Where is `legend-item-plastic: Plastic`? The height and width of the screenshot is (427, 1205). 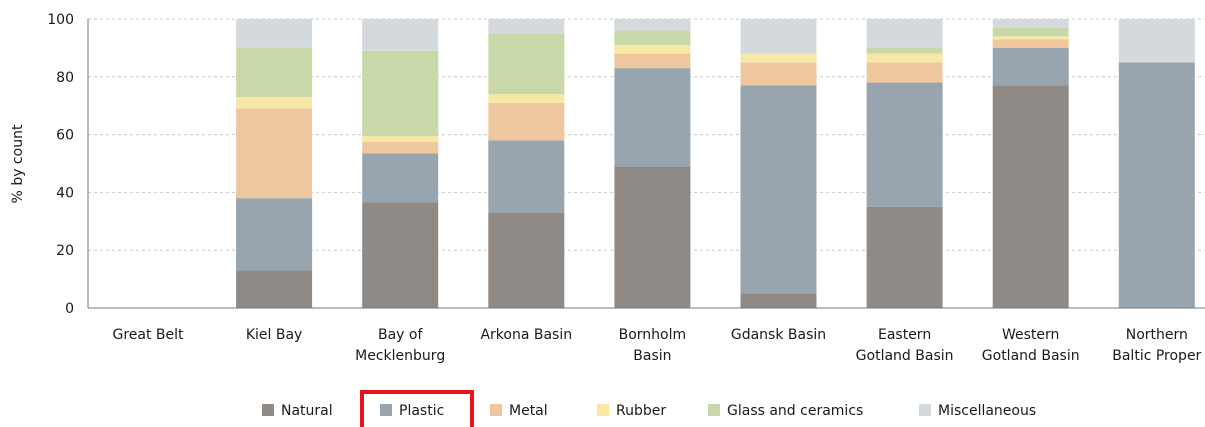 legend-item-plastic: Plastic is located at coordinates (417, 408).